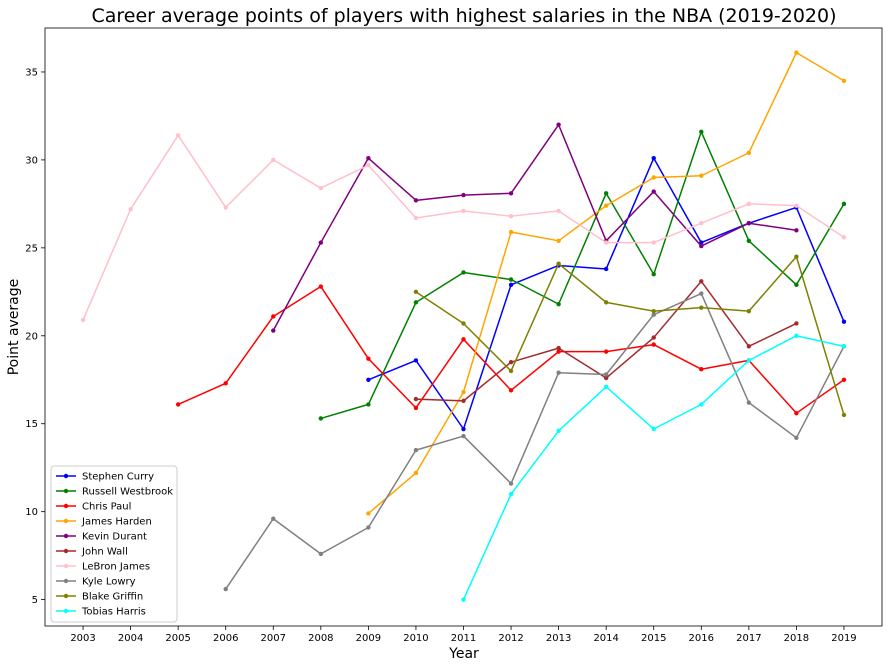 The width and height of the screenshot is (889, 668). Describe the element at coordinates (114, 544) in the screenshot. I see `legend-box` at that location.